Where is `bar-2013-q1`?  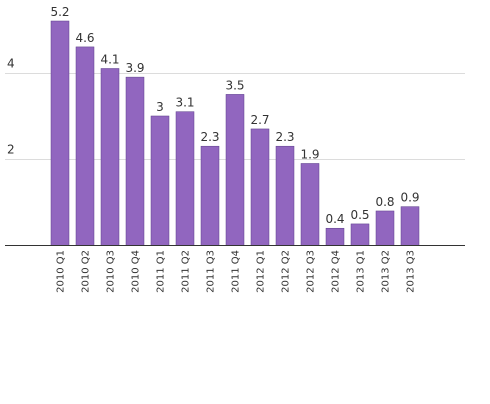 bar-2013-q1 is located at coordinates (360, 234).